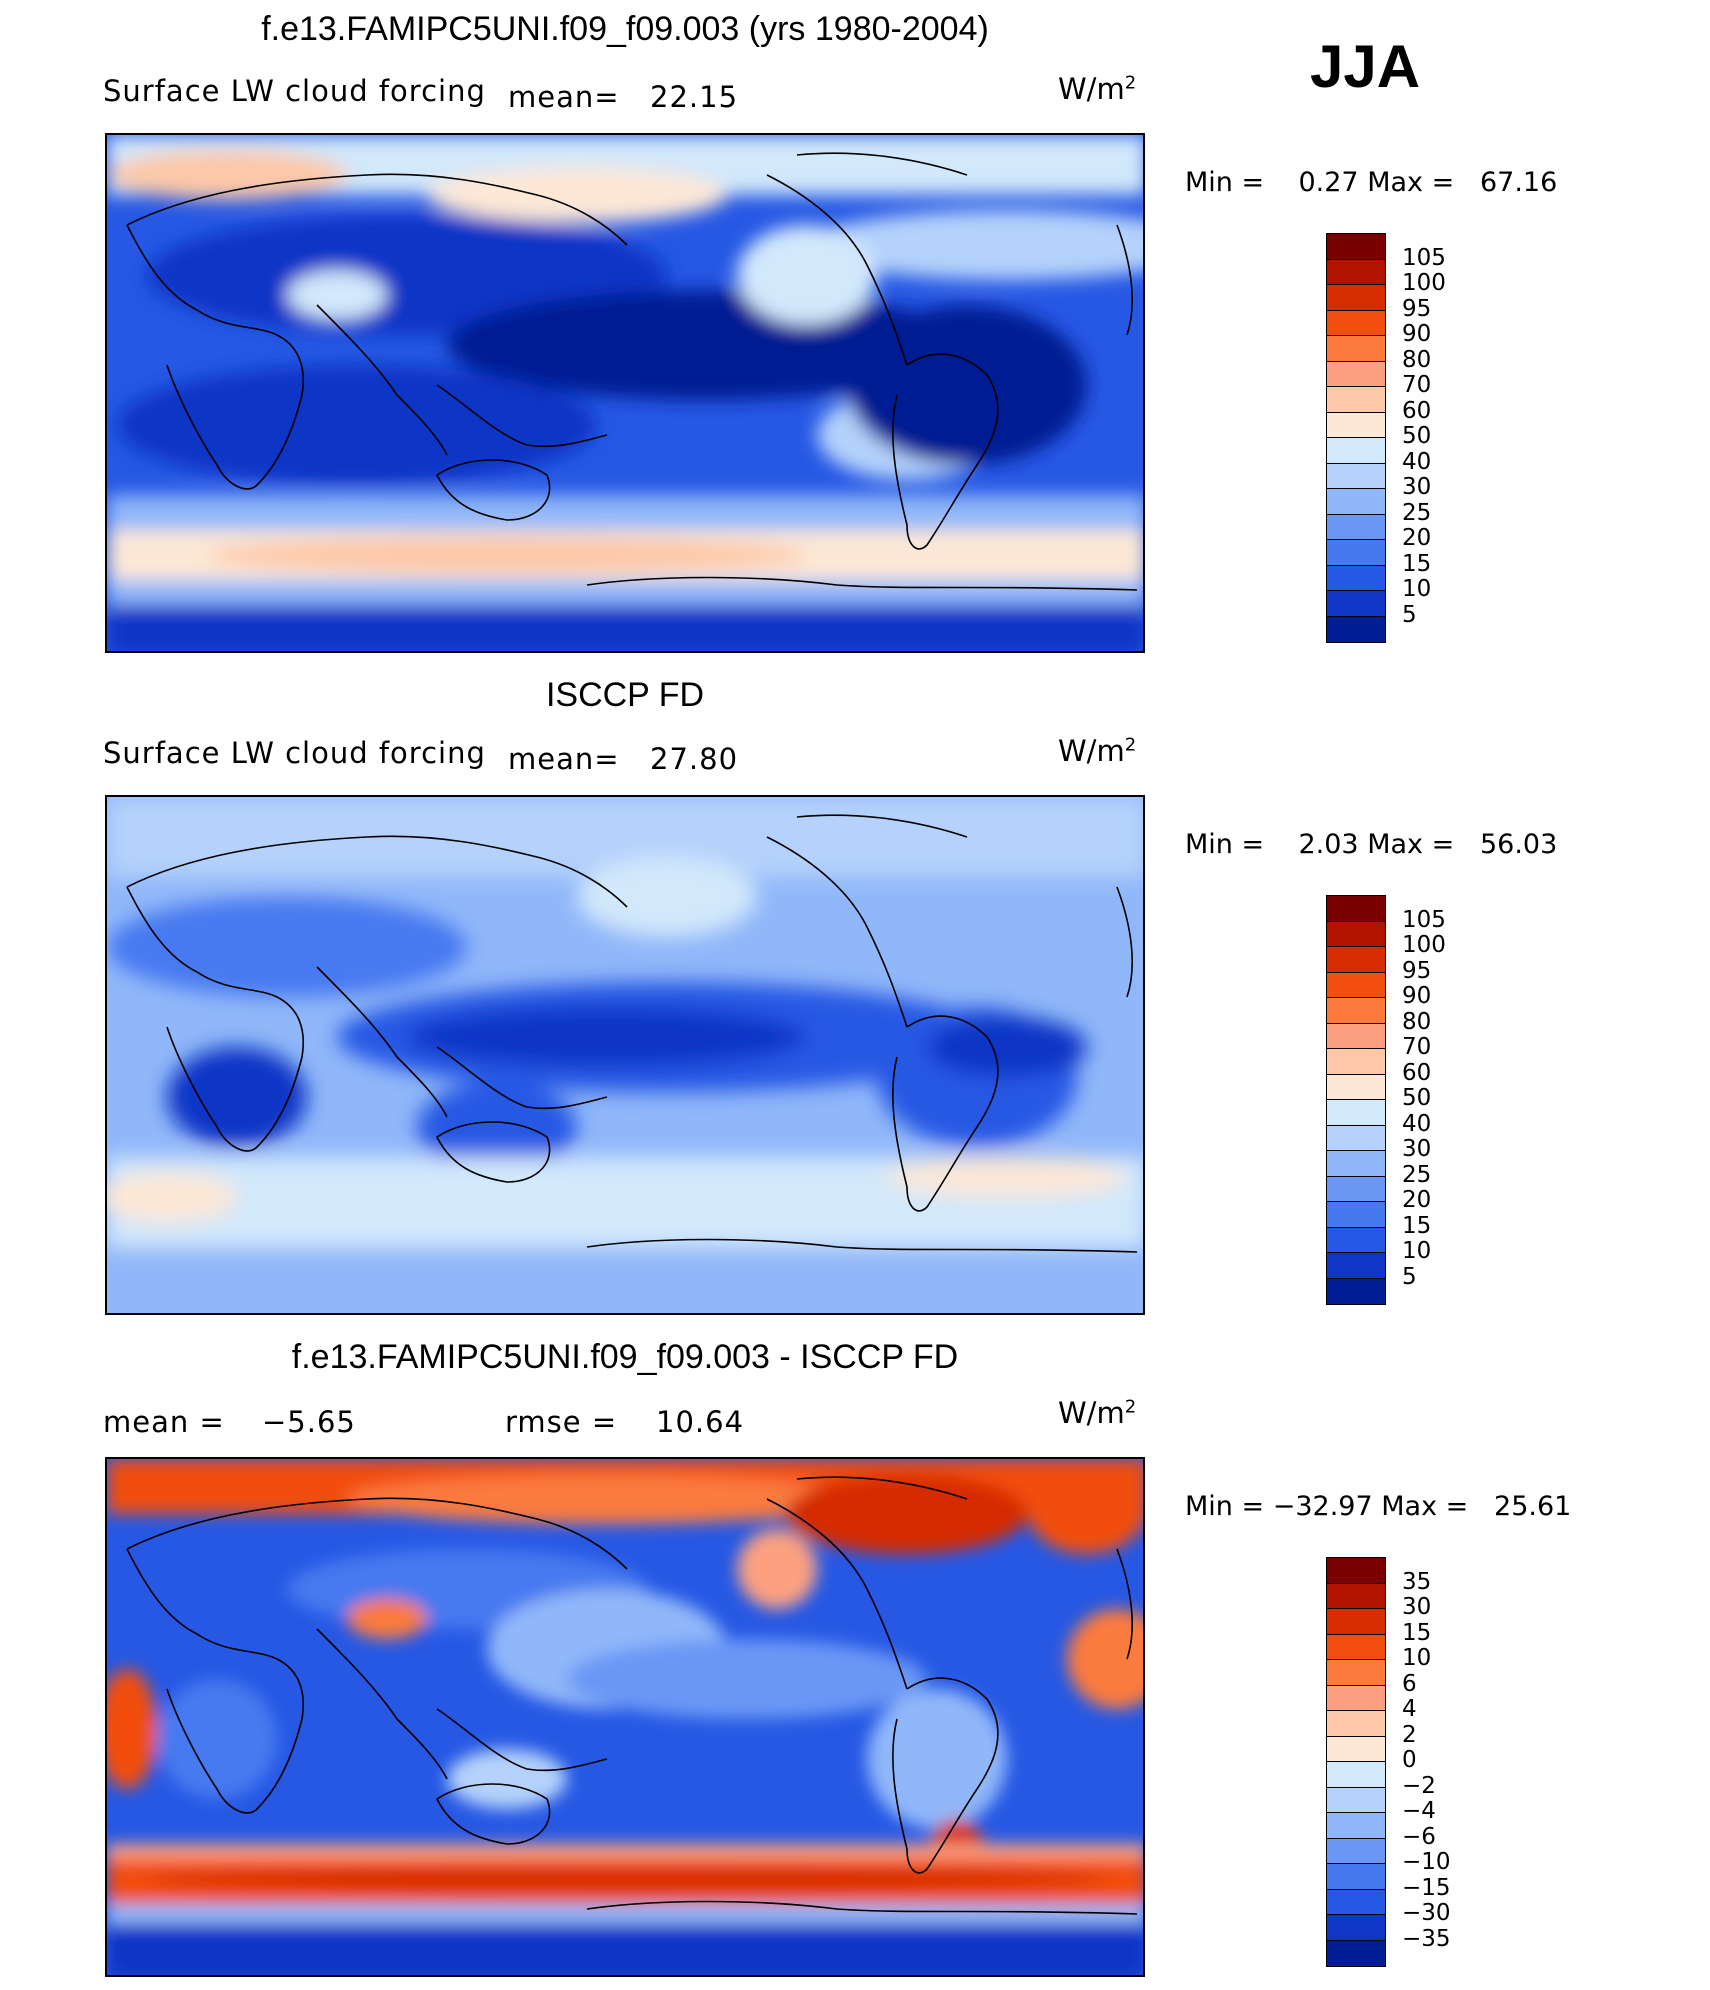 The image size is (1710, 1990). Describe the element at coordinates (1409, 1734) in the screenshot. I see `colorbar-tick-label: 2` at that location.